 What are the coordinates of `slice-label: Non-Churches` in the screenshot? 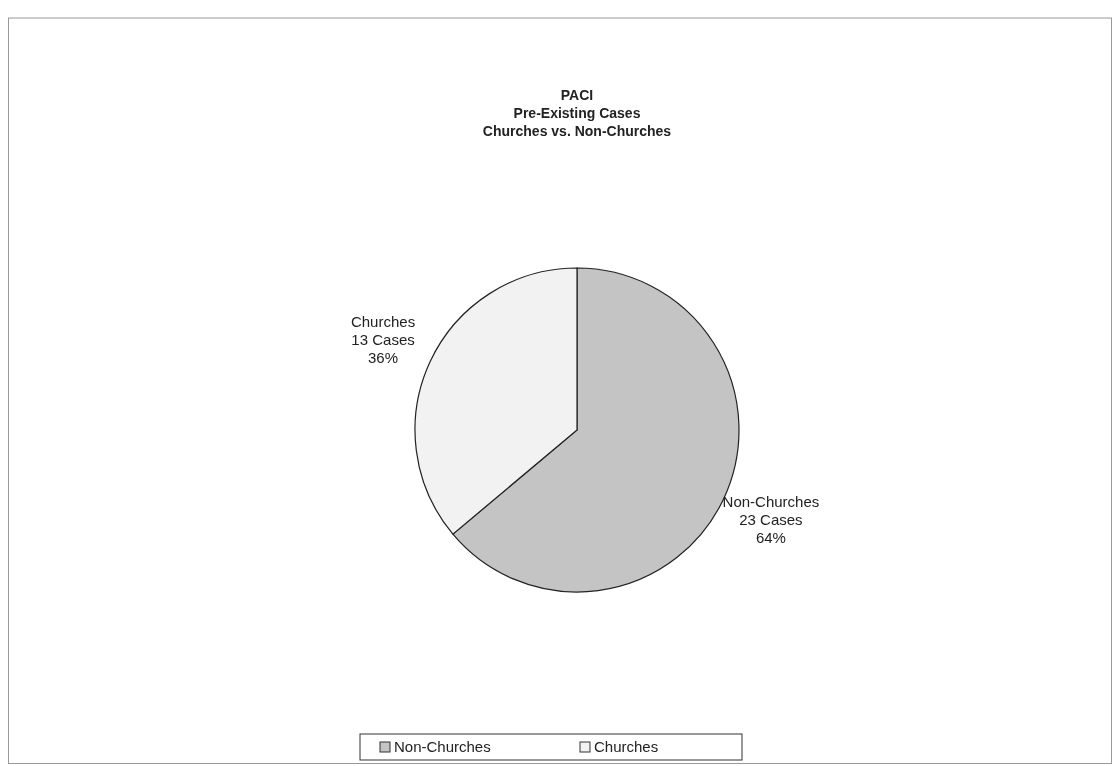 It's located at (771, 502).